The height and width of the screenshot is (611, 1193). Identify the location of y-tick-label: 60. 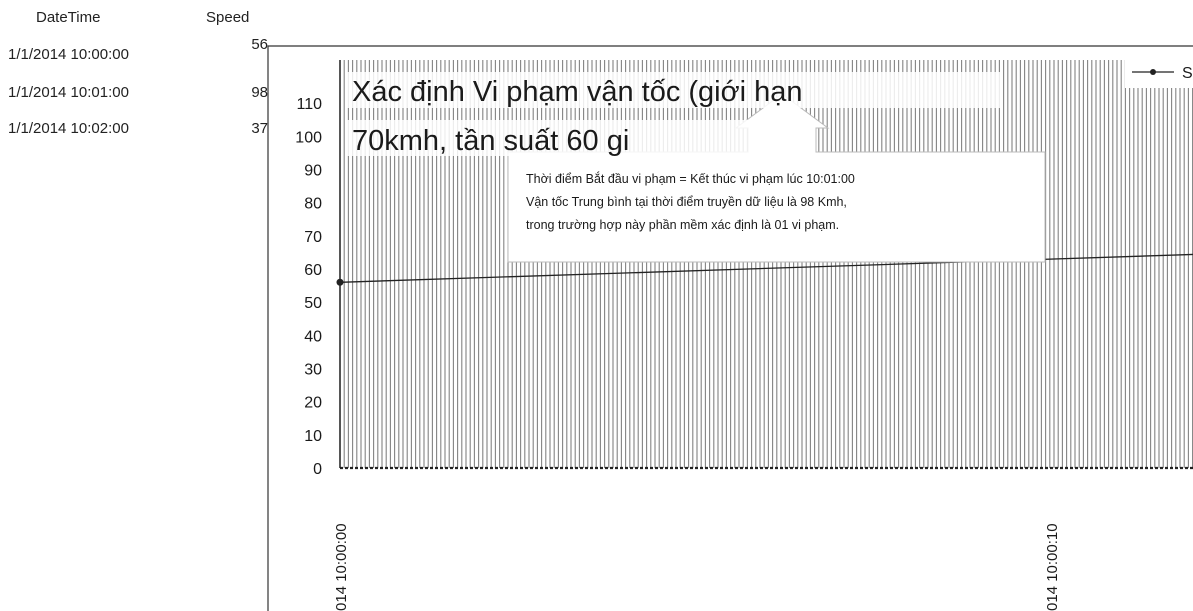
(313, 270).